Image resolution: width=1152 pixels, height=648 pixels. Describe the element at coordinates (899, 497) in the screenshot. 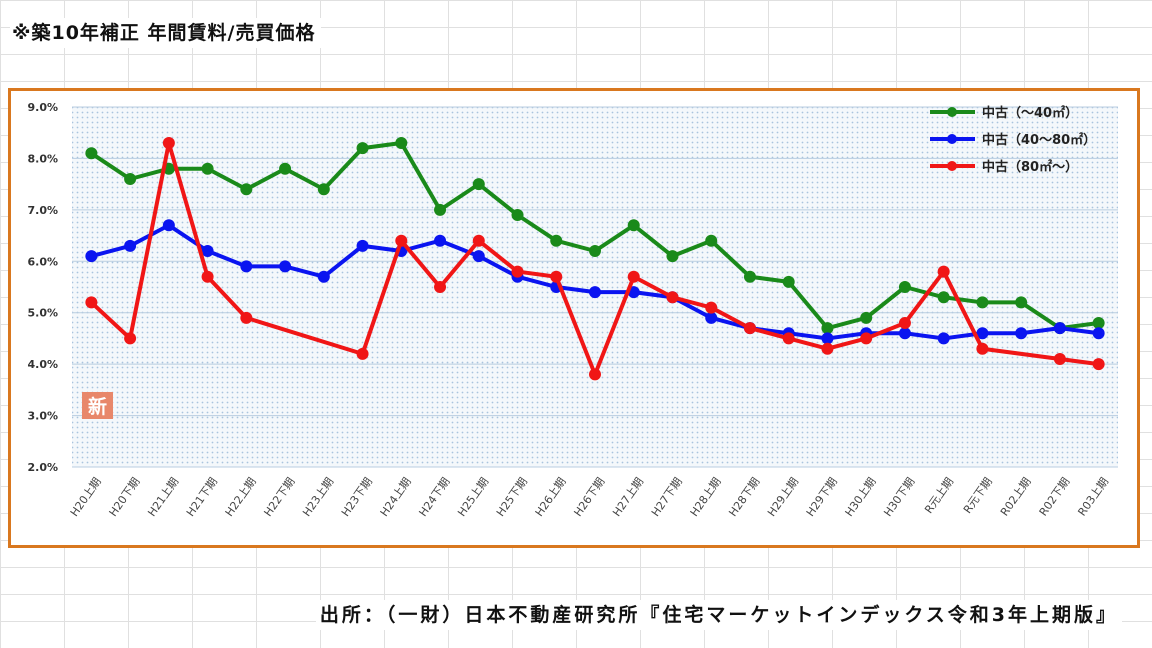

I see `x-tick-label: H30下期` at that location.